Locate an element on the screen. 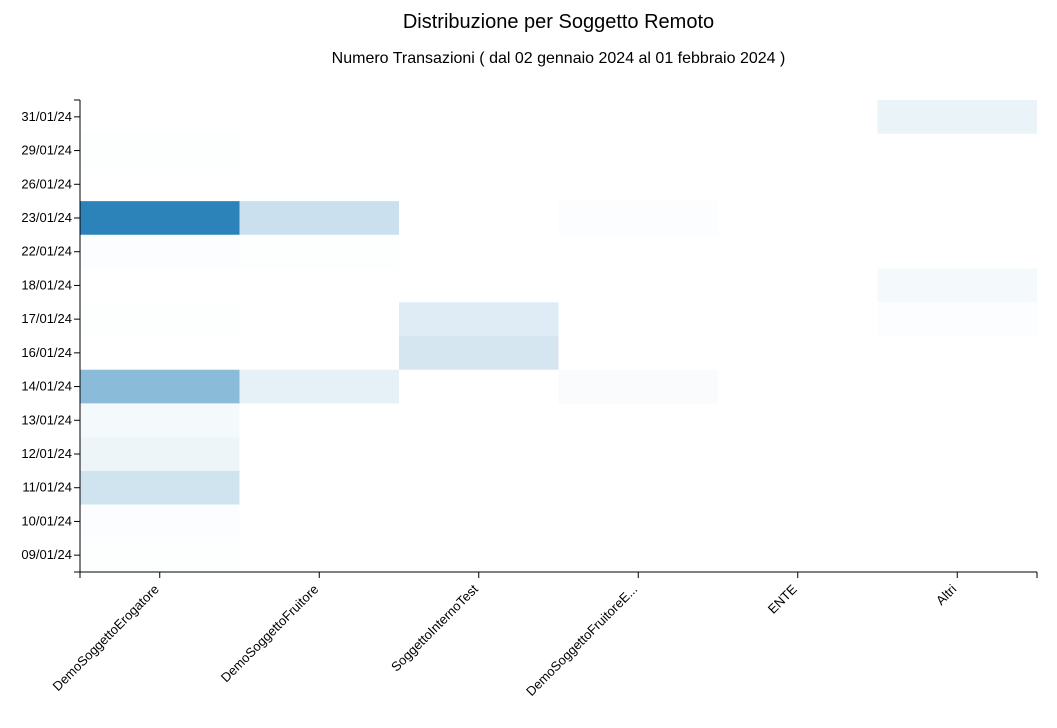 The image size is (1057, 728). y-tick-label: 22/01/24 is located at coordinates (46, 251).